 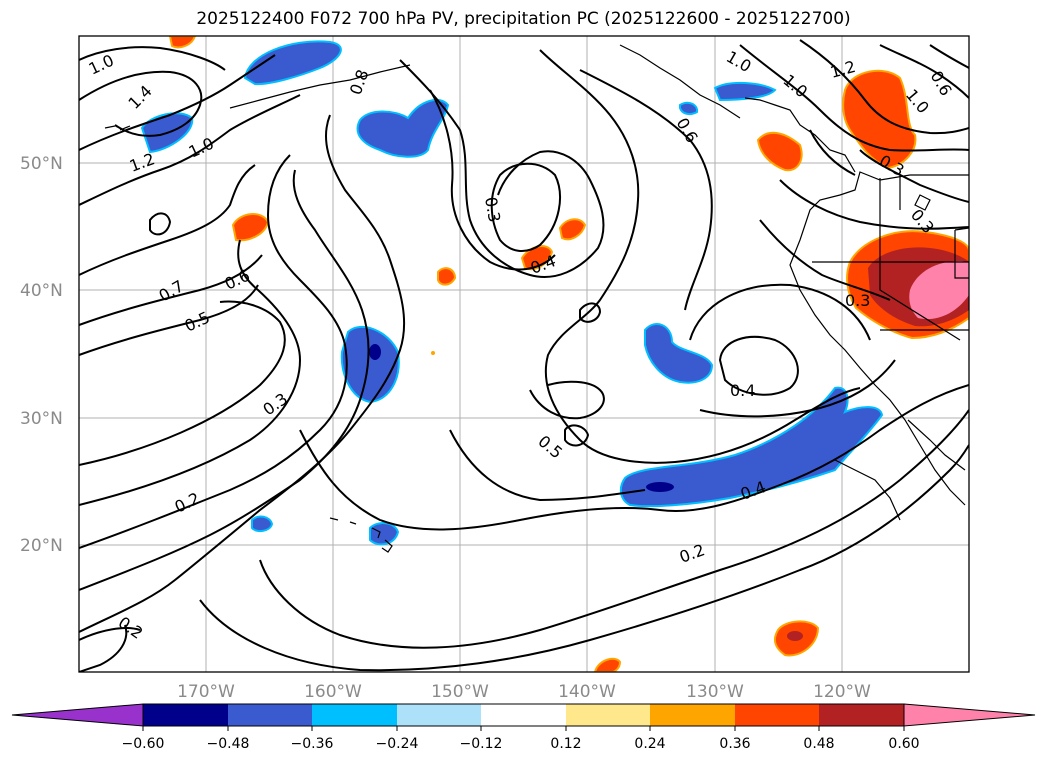 What do you see at coordinates (397, 744) in the screenshot?
I see `colorbar-tick-label: −0.24` at bounding box center [397, 744].